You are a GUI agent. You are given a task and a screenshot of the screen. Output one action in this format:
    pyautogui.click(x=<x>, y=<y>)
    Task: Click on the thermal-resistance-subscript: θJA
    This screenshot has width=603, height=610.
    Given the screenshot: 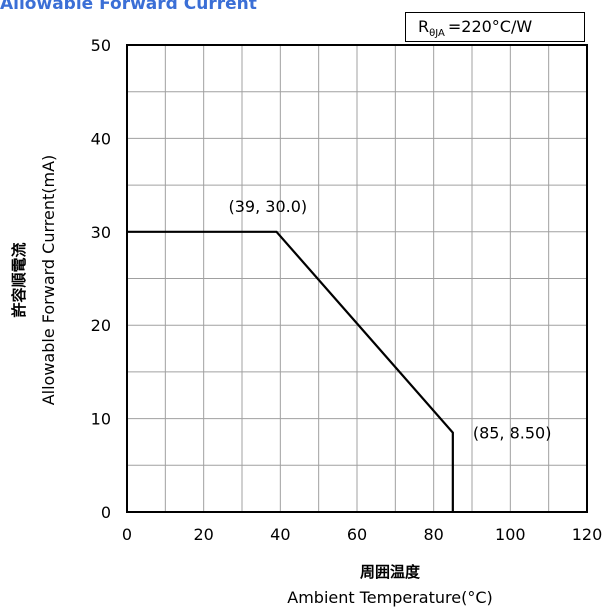 What is the action you would take?
    pyautogui.click(x=437, y=33)
    